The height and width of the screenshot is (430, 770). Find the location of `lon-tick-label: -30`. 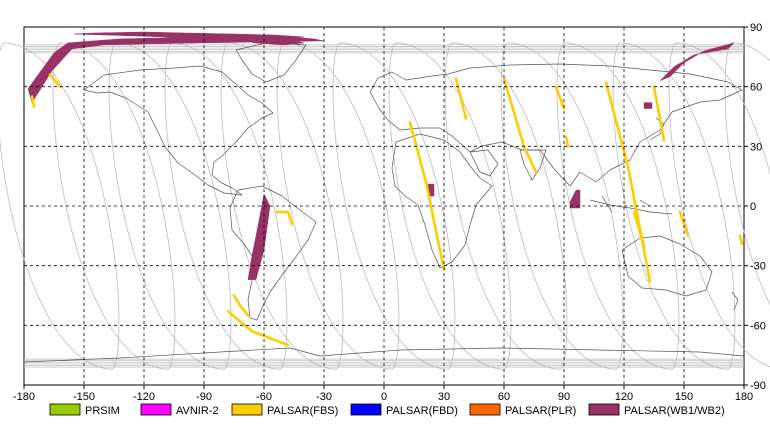

lon-tick-label: -30 is located at coordinates (324, 397).